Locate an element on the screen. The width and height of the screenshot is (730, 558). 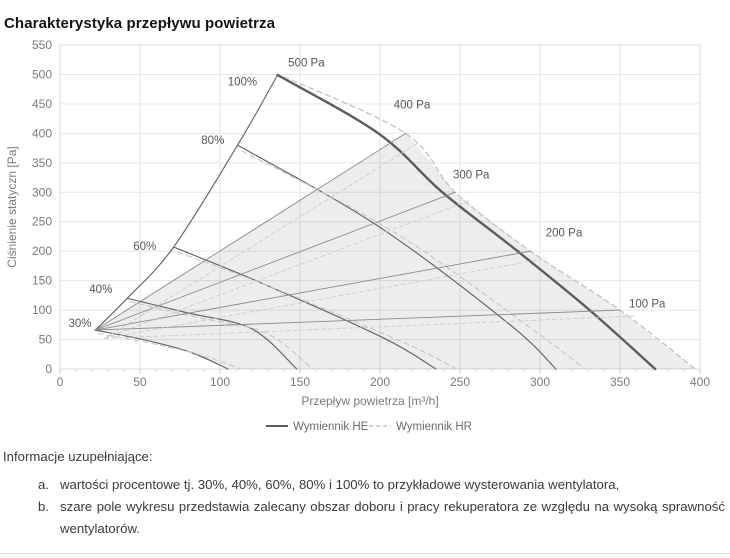
y-tick-label-500: 500 is located at coordinates (42, 74).